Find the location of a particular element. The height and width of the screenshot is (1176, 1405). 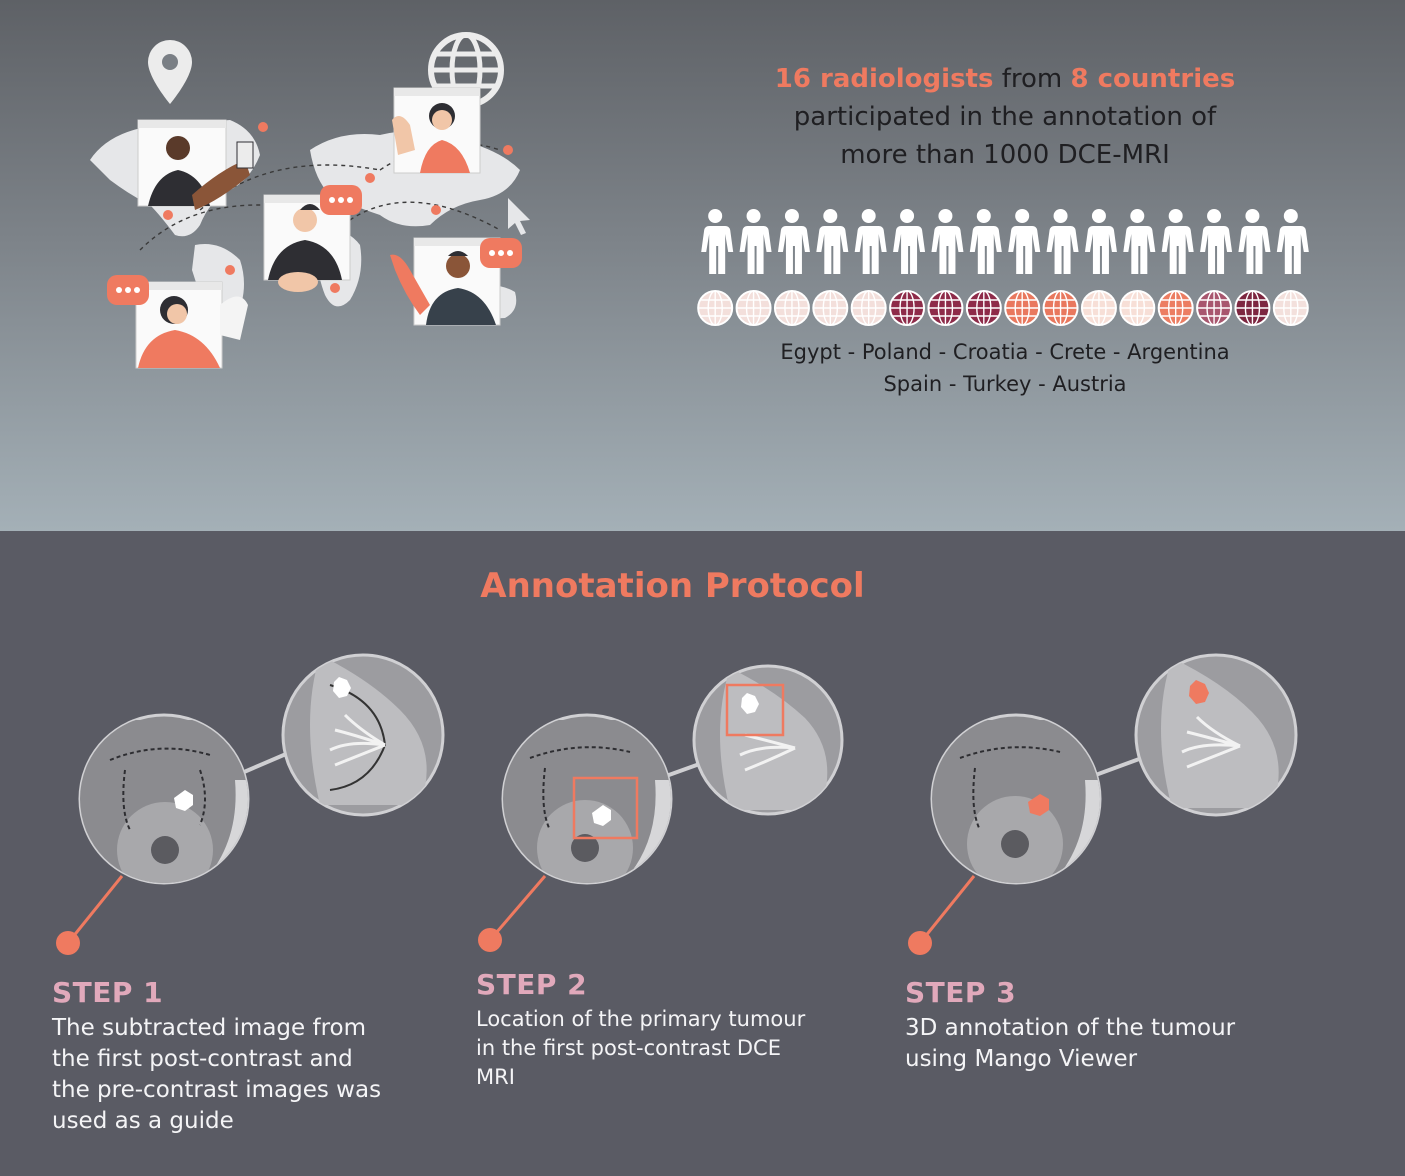

step-1-illustration is located at coordinates (250, 804).